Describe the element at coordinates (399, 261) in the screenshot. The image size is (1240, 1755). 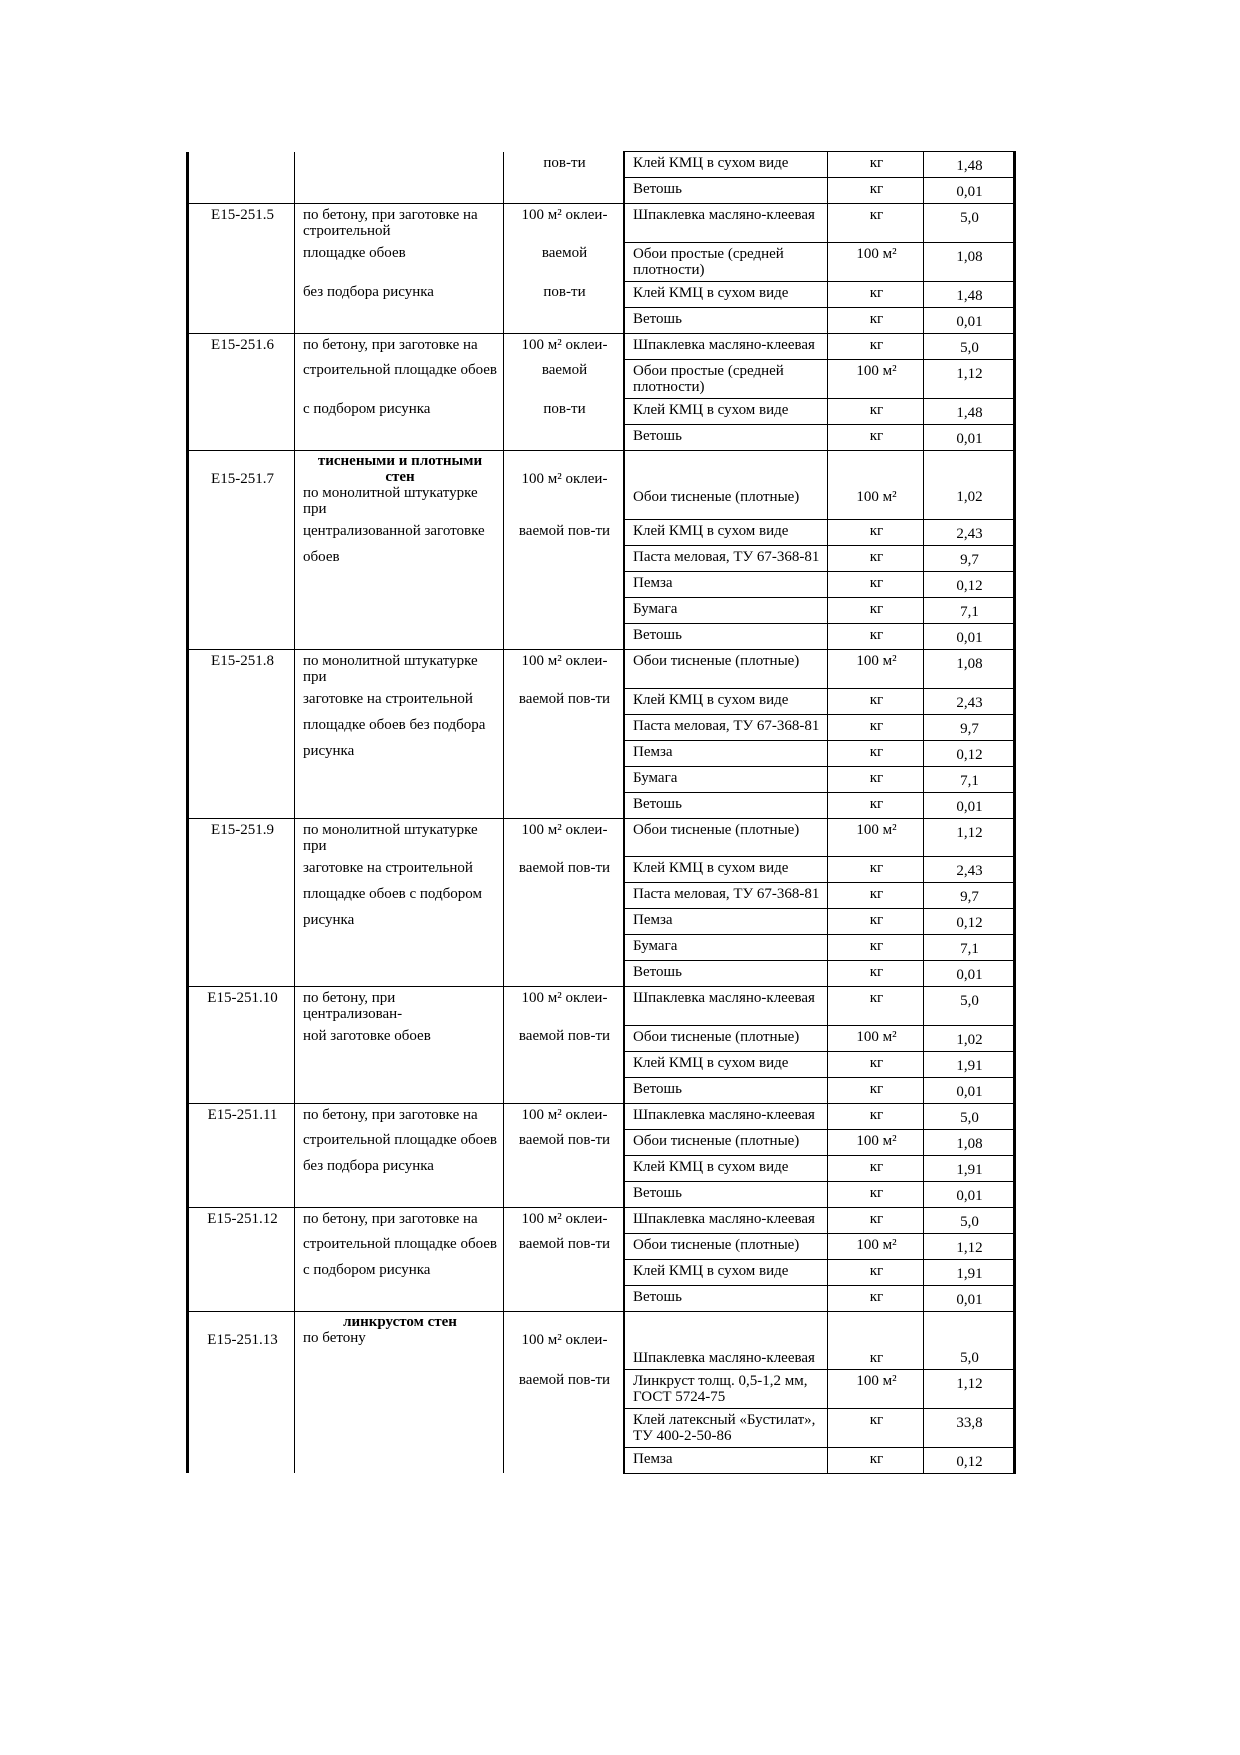
I see `description-cell: площадке обоев` at that location.